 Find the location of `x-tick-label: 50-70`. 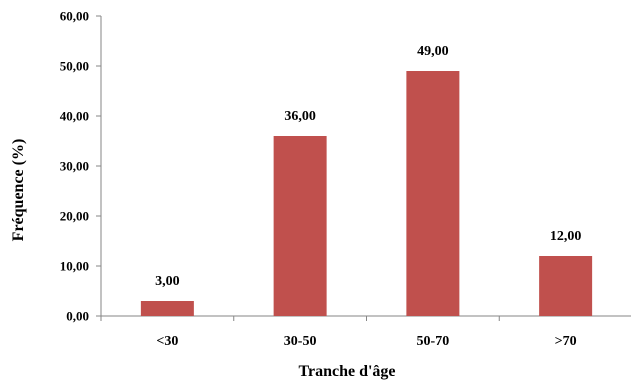

x-tick-label: 50-70 is located at coordinates (433, 341).